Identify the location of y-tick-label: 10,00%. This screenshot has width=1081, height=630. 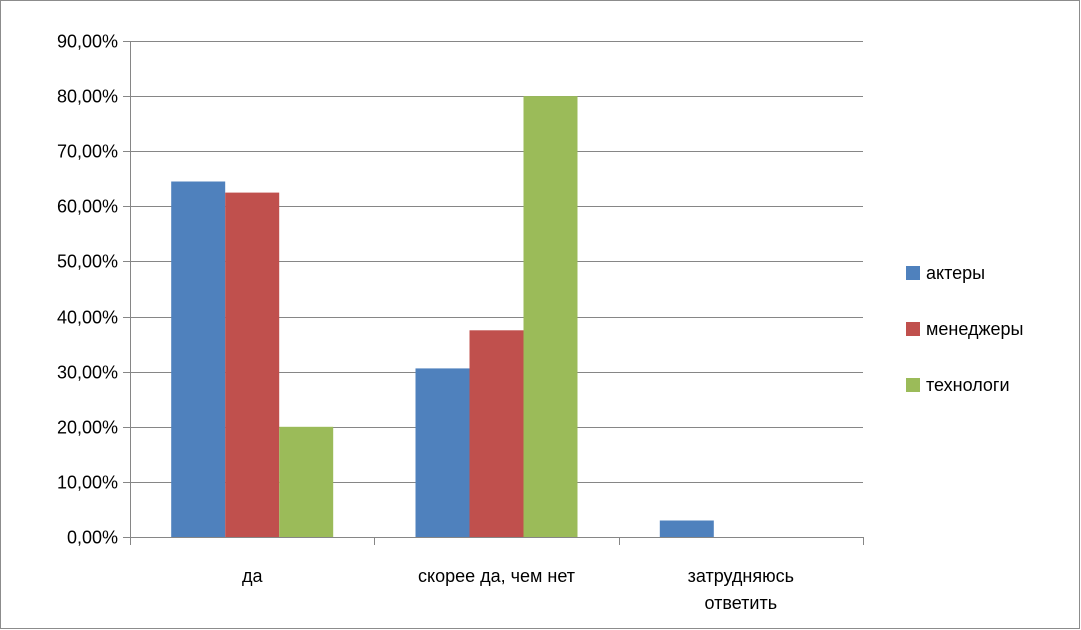
(87, 483).